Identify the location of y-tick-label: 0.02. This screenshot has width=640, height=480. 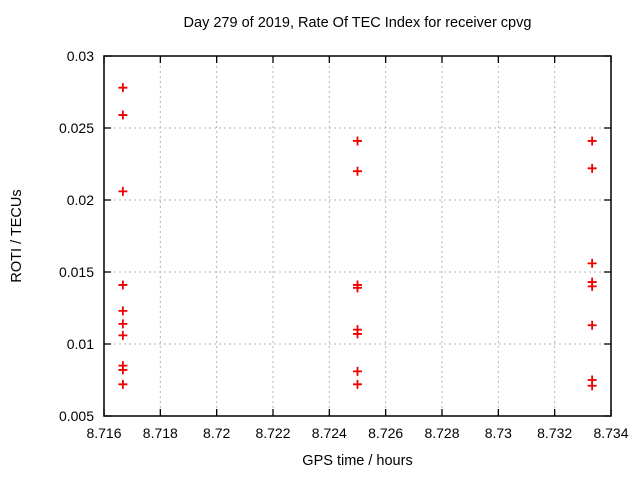
(80, 200).